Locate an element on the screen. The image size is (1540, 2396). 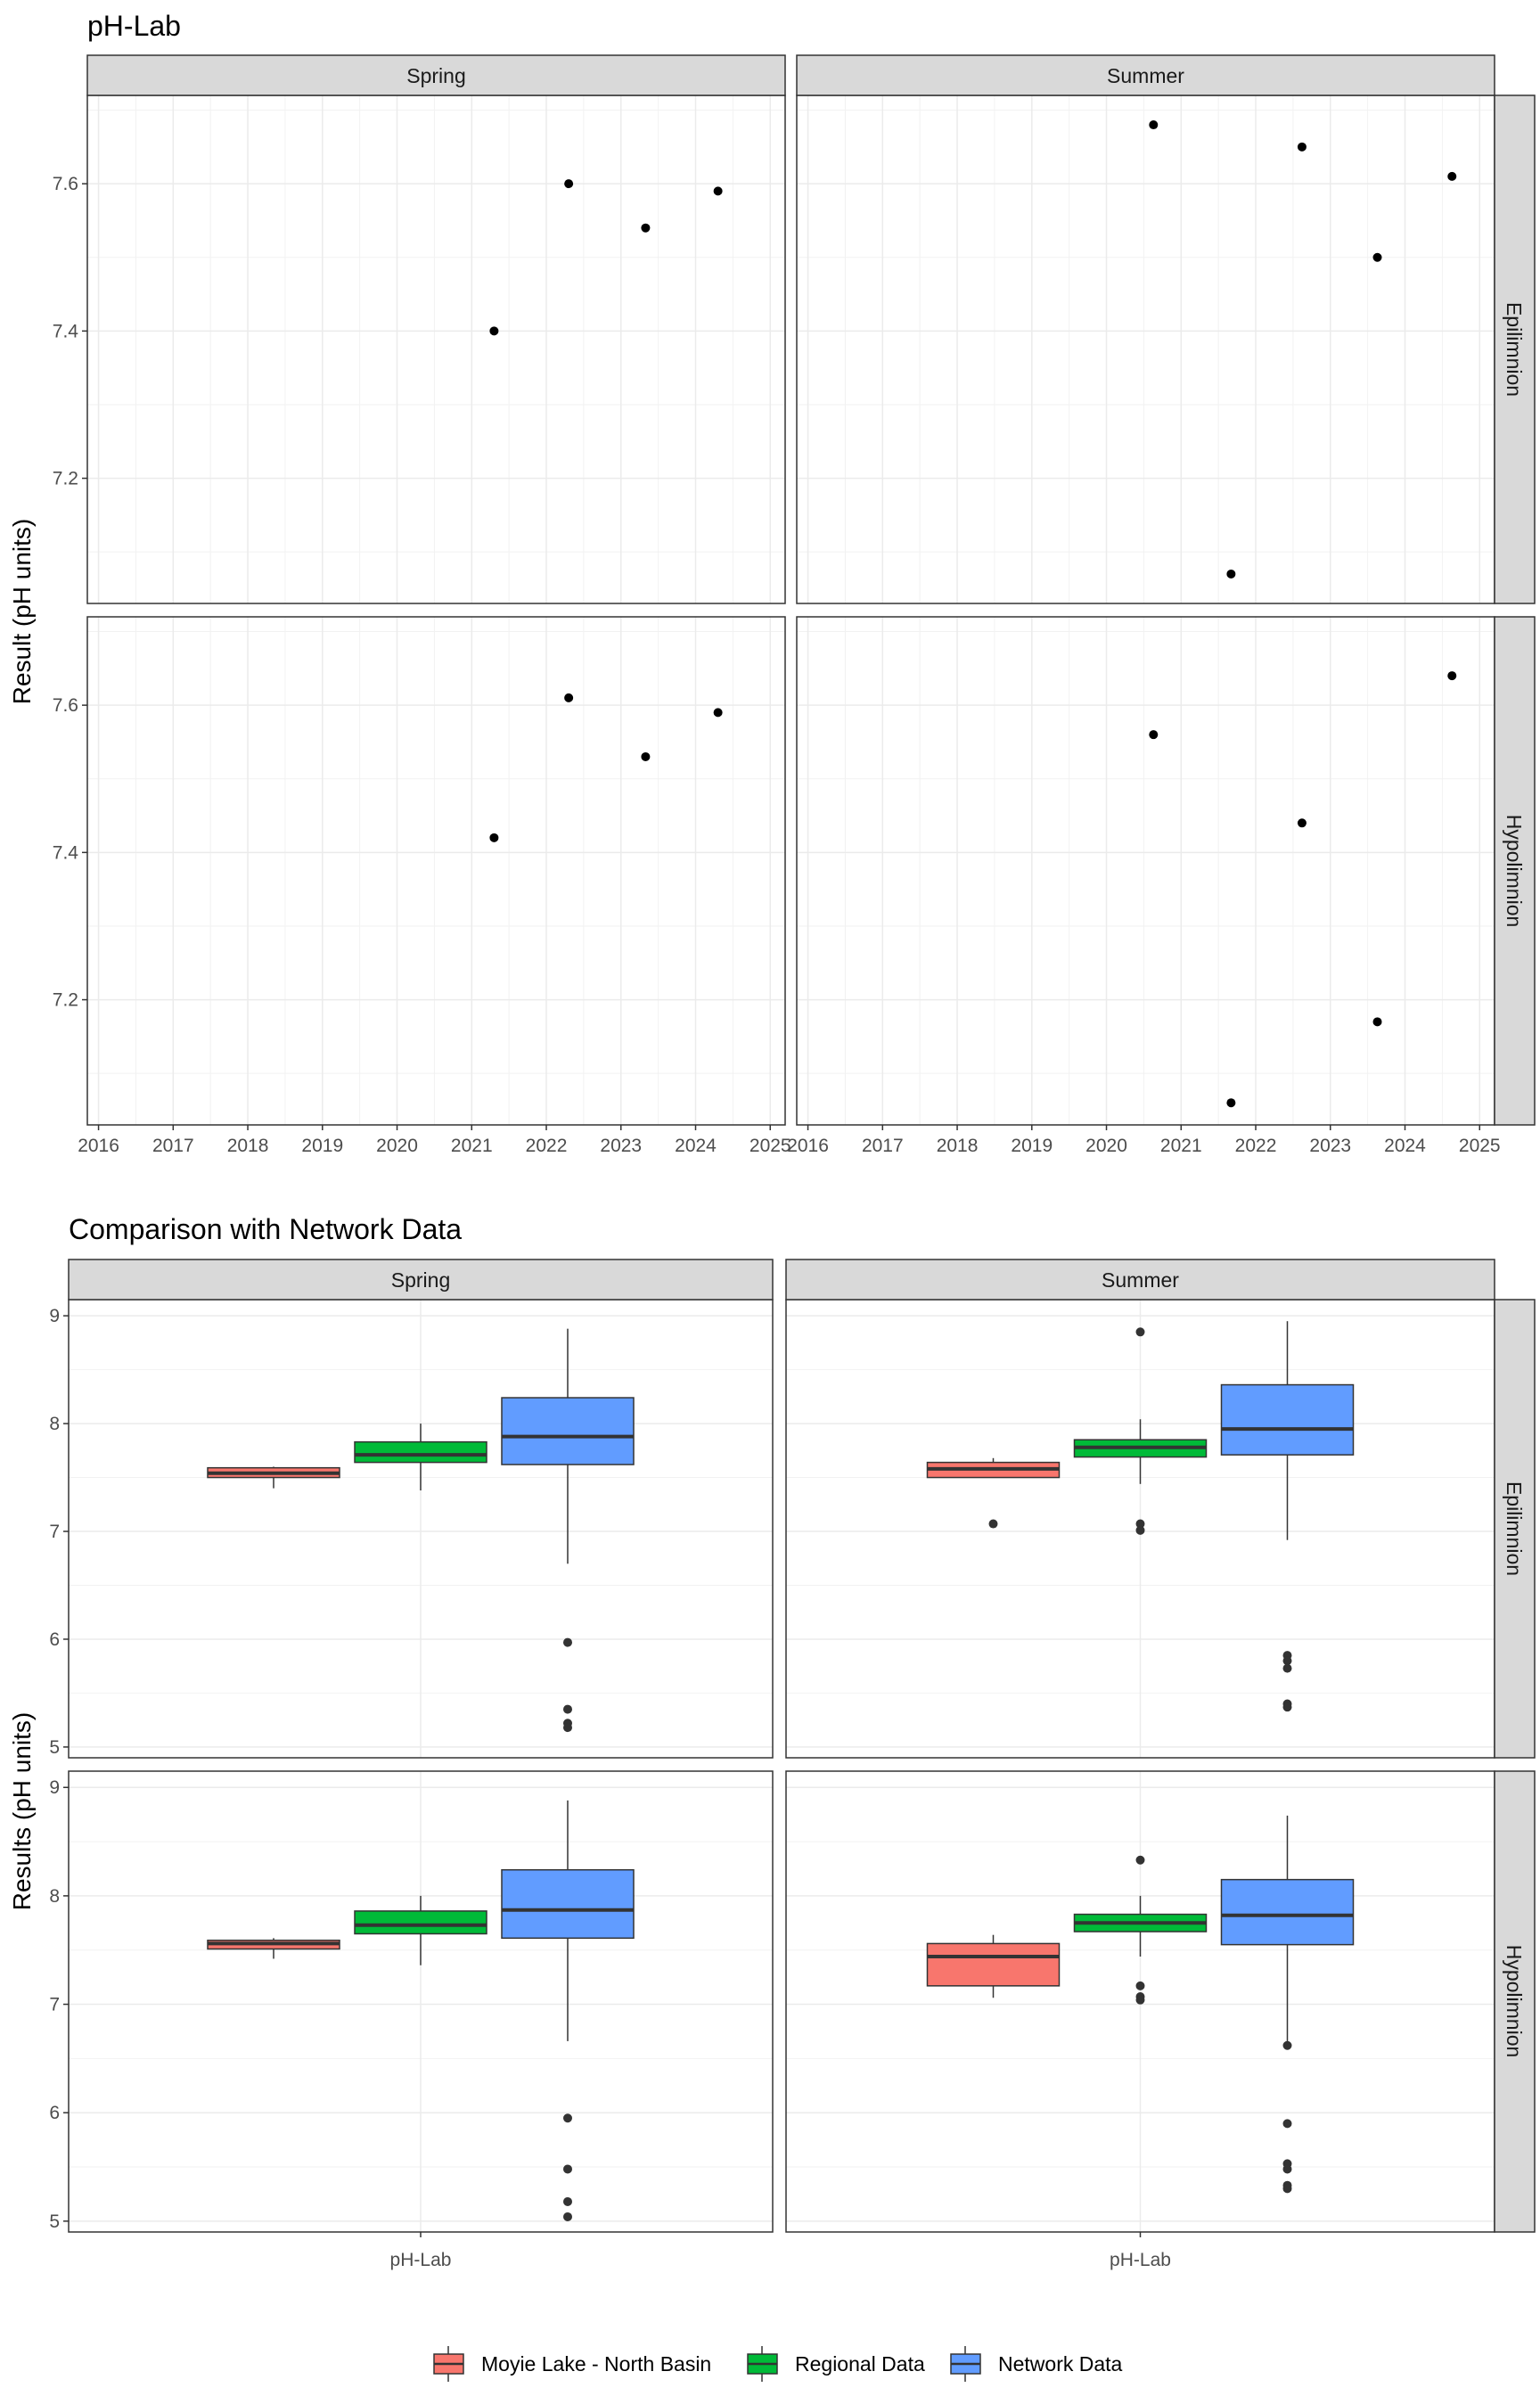
strip-spring is located at coordinates (436, 75).